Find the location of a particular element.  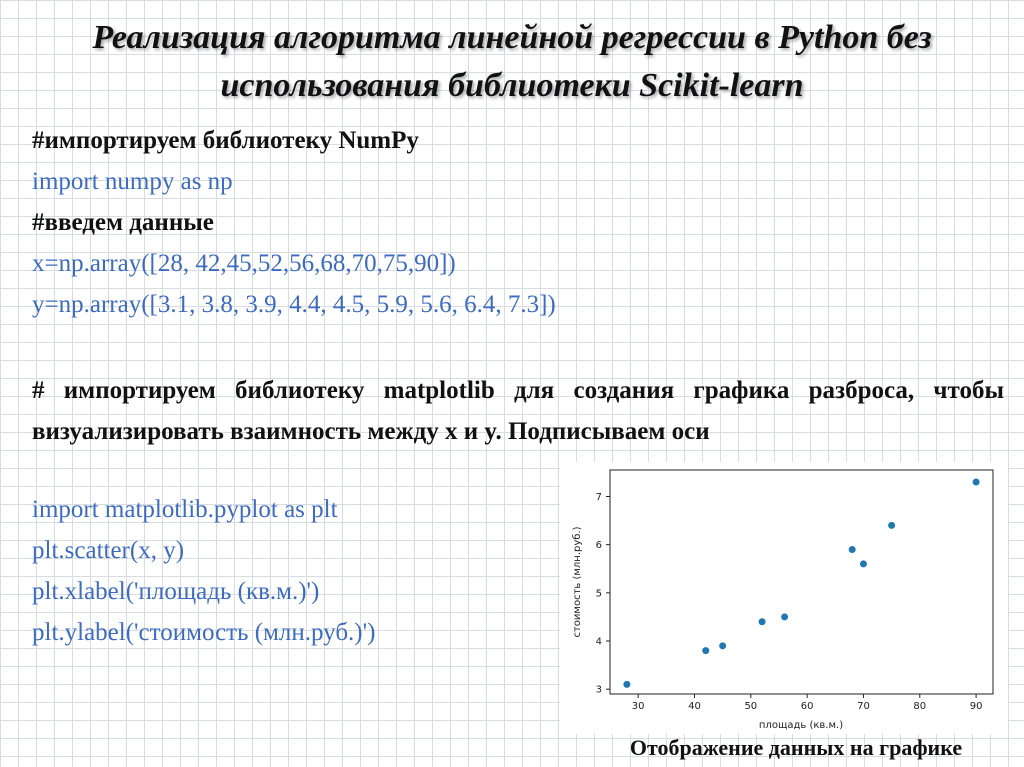

y-tick-label: 4 is located at coordinates (599, 642).